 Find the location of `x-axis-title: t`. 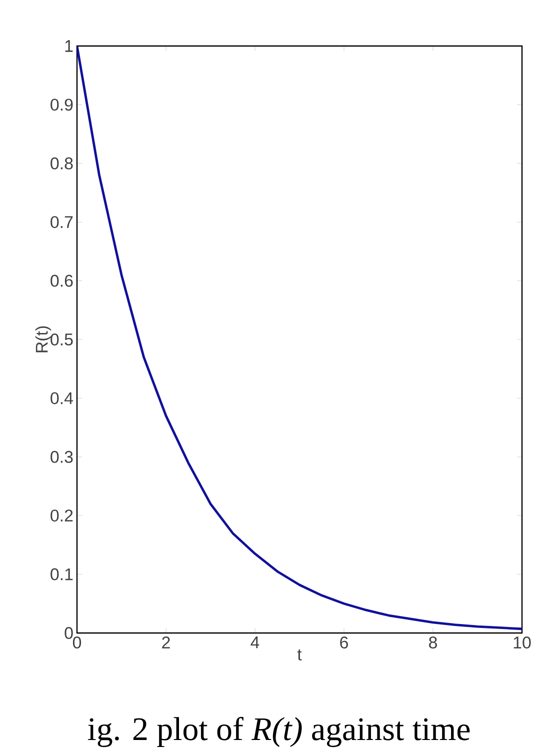

x-axis-title: t is located at coordinates (299, 654).